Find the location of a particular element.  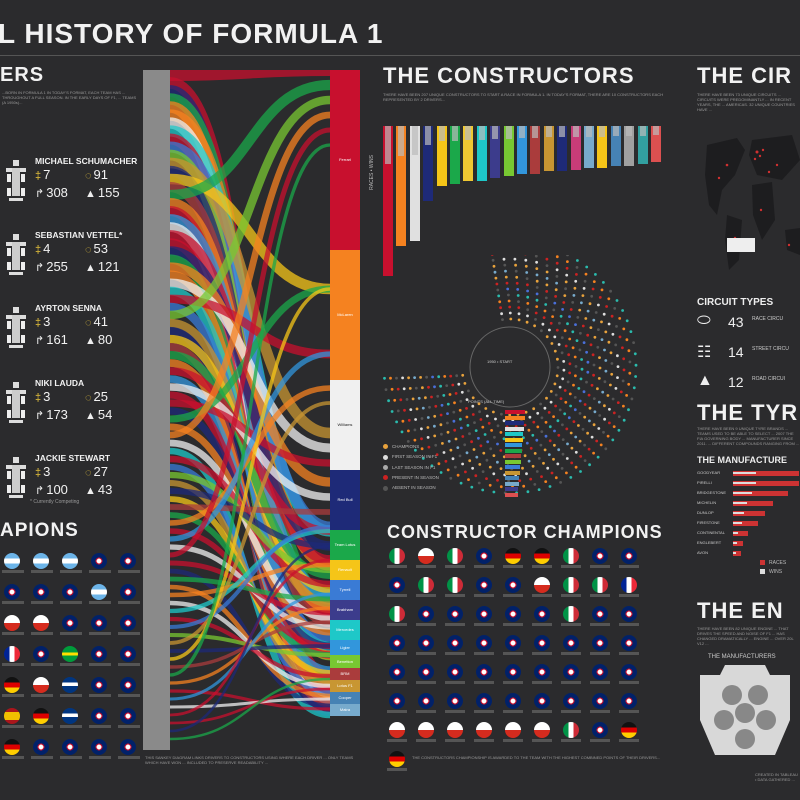

sankey-team-label: Renault is located at coordinates (345, 569).